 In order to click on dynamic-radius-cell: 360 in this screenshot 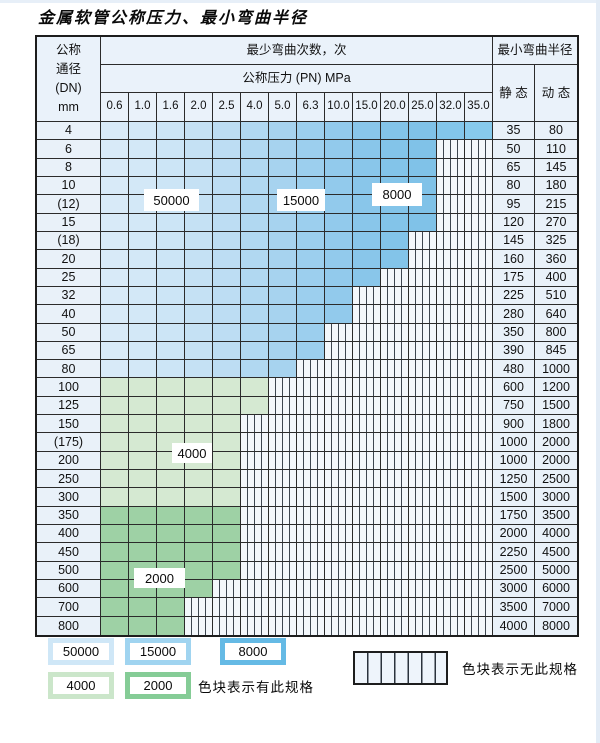, I will do `click(556, 259)`.